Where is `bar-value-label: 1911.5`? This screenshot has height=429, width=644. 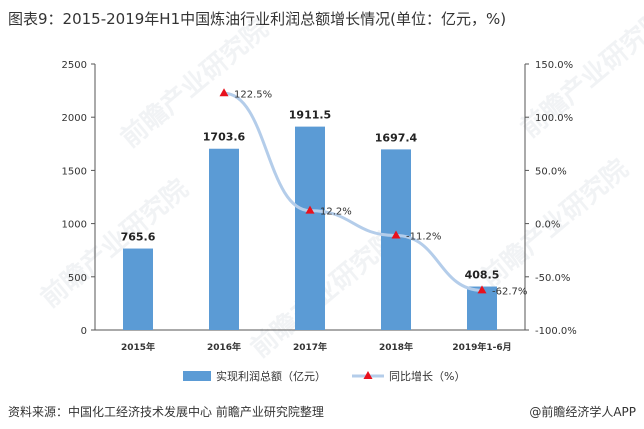 bar-value-label: 1911.5 is located at coordinates (310, 115).